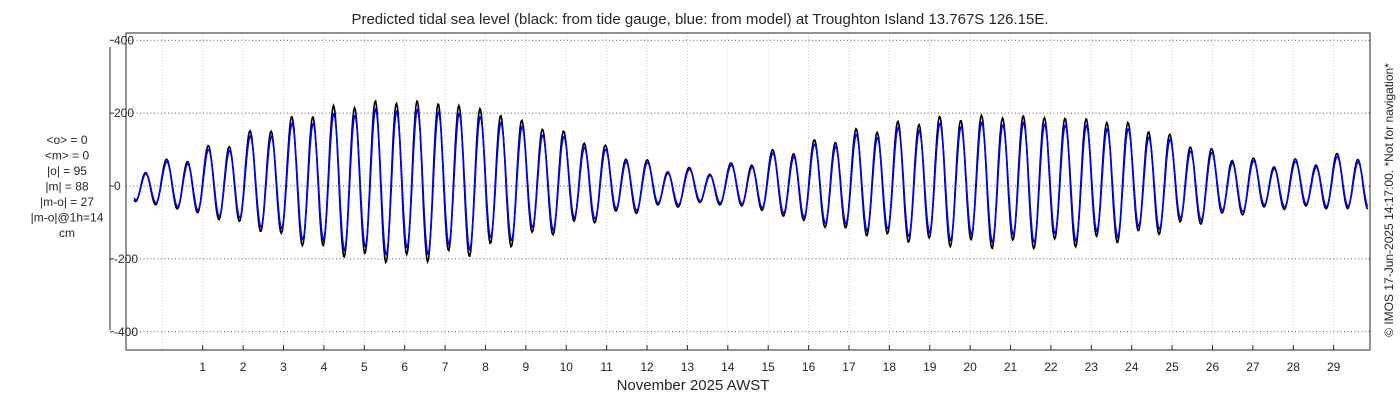  Describe the element at coordinates (124, 186) in the screenshot. I see `y-axis: -400 -200 0 200 400` at that location.